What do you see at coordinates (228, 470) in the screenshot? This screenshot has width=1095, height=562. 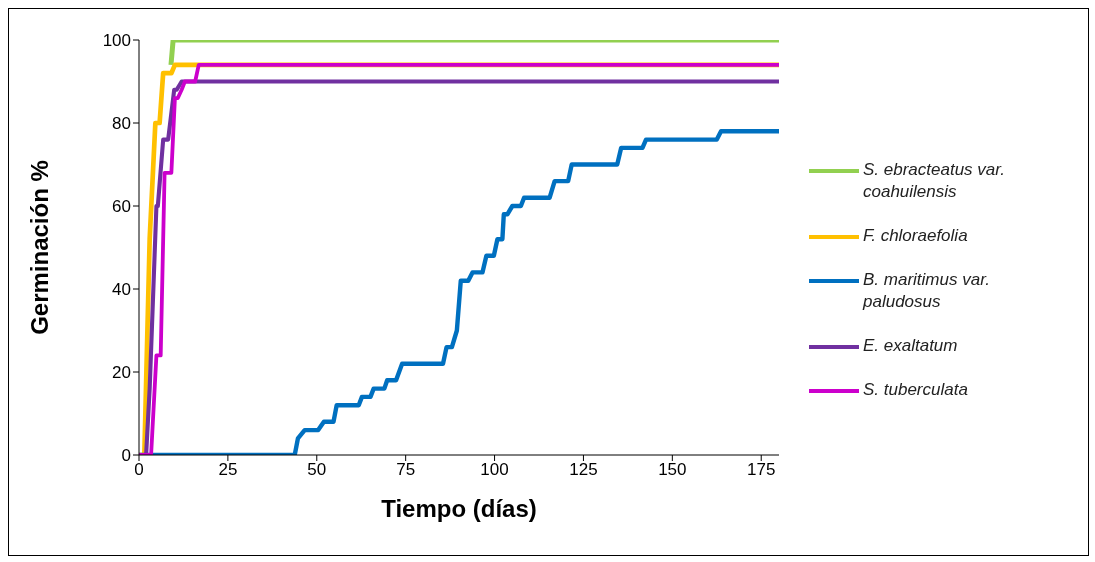 I see `x-tick-label: 25` at bounding box center [228, 470].